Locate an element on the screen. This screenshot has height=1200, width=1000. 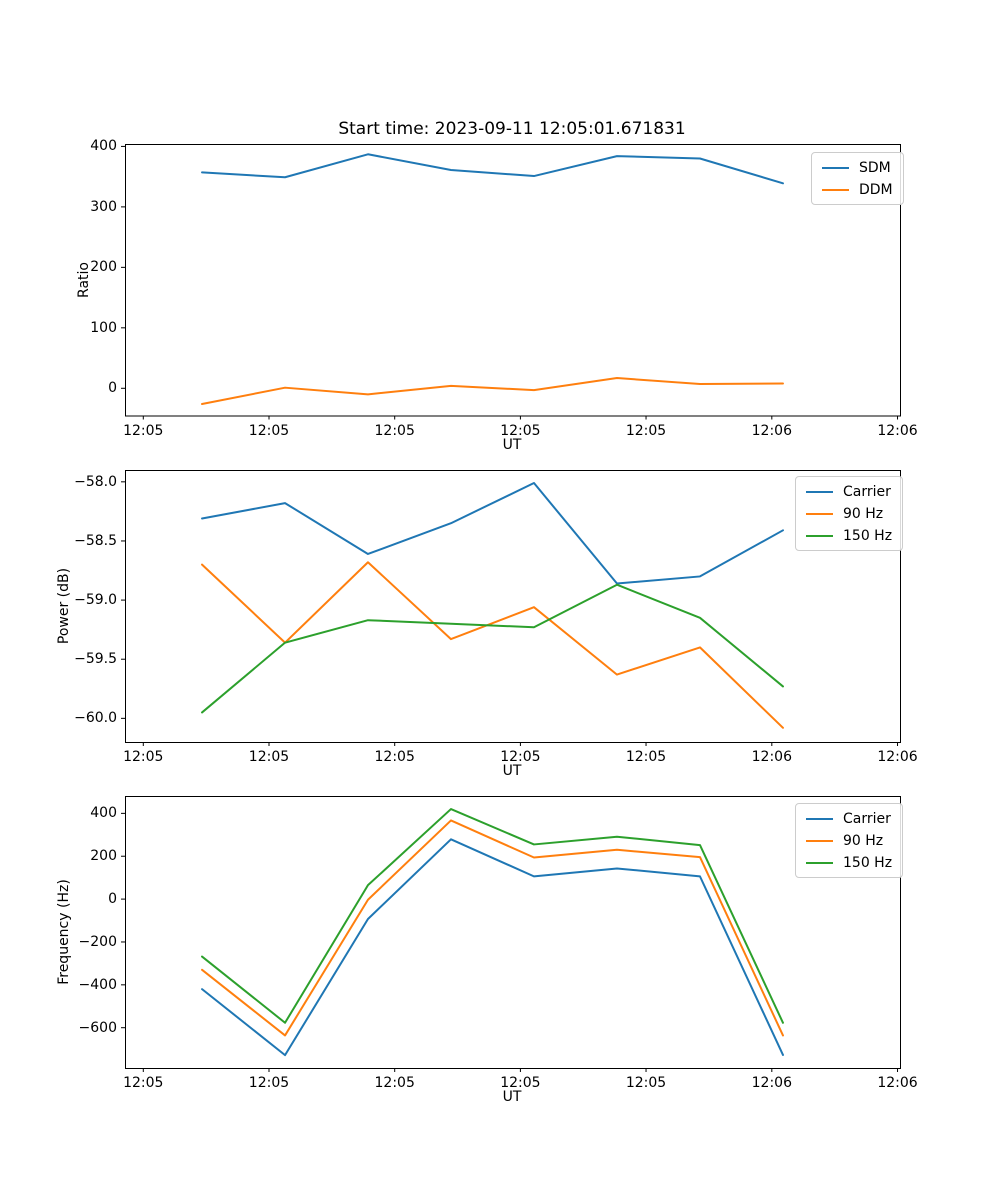
x-axis-label-ut-top: UT is located at coordinates (512, 445).